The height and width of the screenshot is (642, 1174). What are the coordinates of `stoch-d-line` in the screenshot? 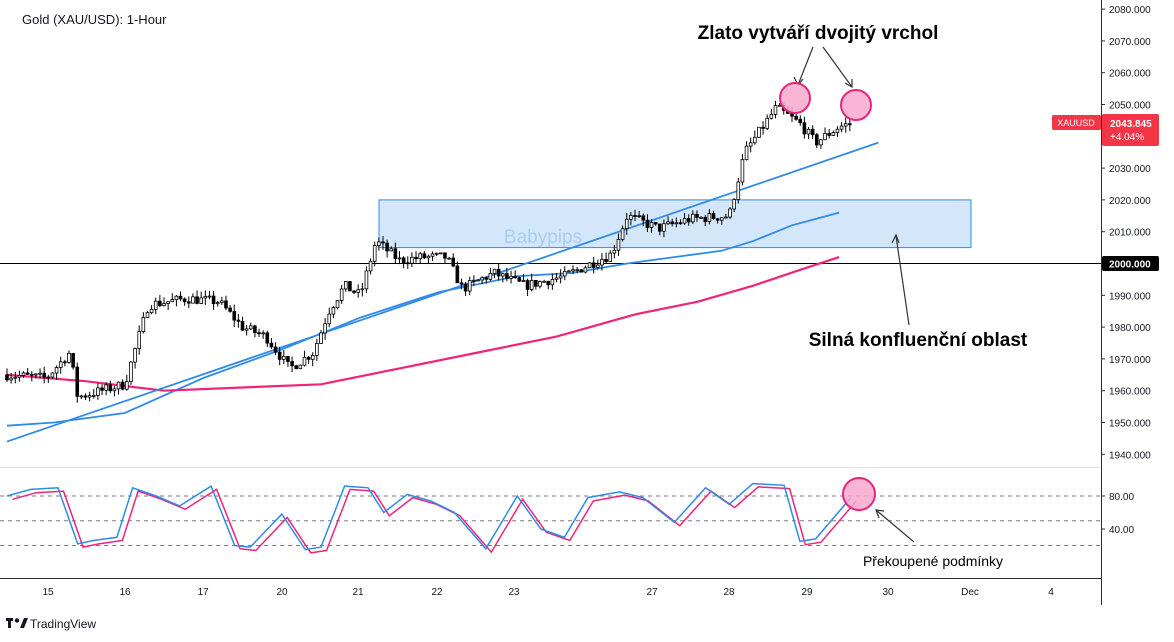 It's located at (434, 520).